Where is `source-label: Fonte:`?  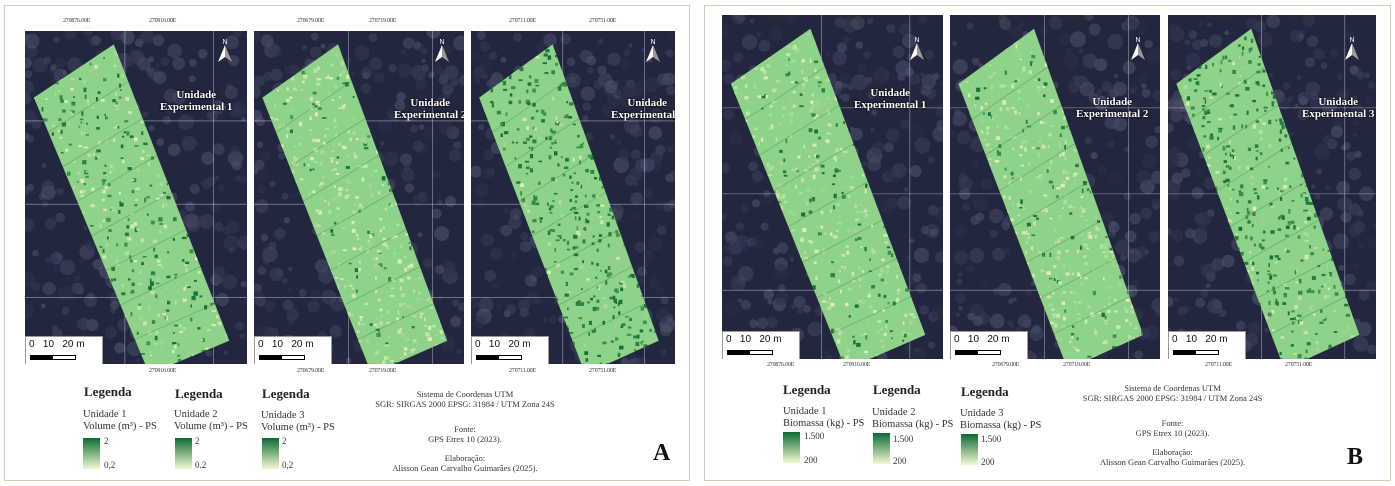
source-label: Fonte: is located at coordinates (1172, 423).